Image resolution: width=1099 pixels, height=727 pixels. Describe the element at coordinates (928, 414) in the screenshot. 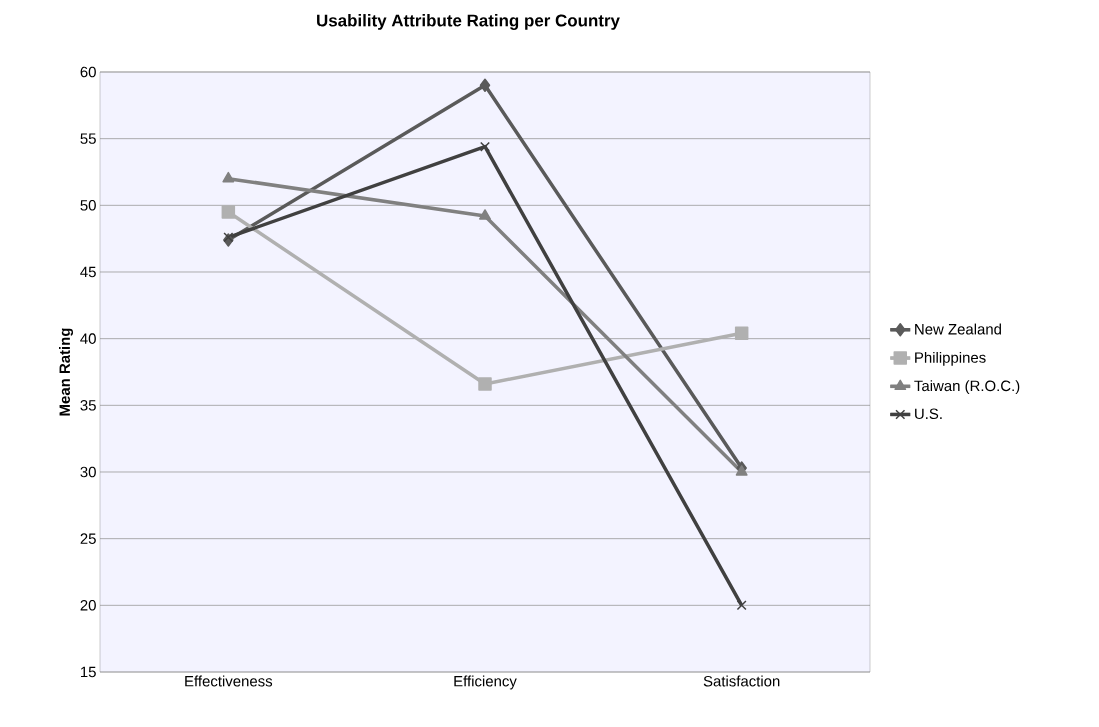

I see `legend-label: U.S.` at that location.